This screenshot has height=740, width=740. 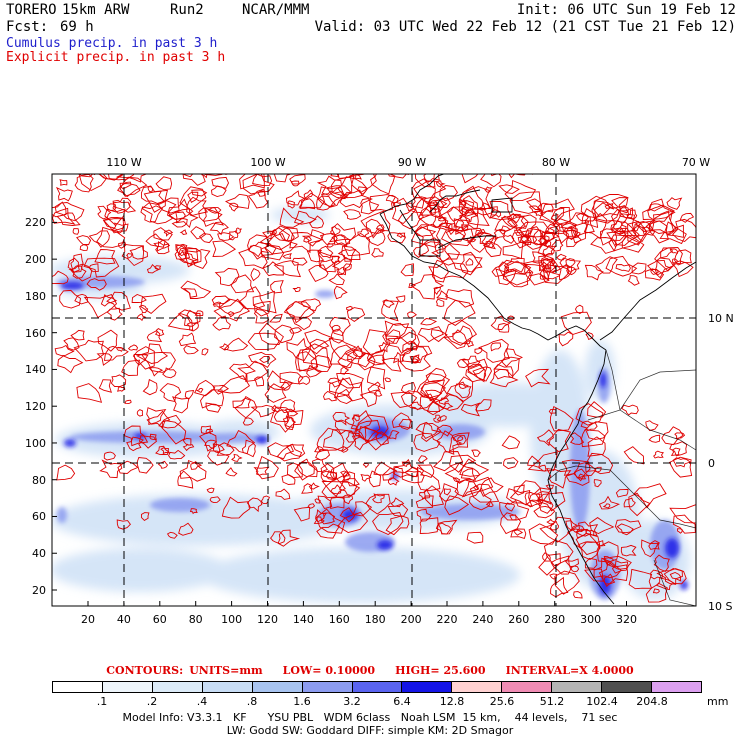 What do you see at coordinates (31, 10) in the screenshot?
I see `model-name: TORERO` at bounding box center [31, 10].